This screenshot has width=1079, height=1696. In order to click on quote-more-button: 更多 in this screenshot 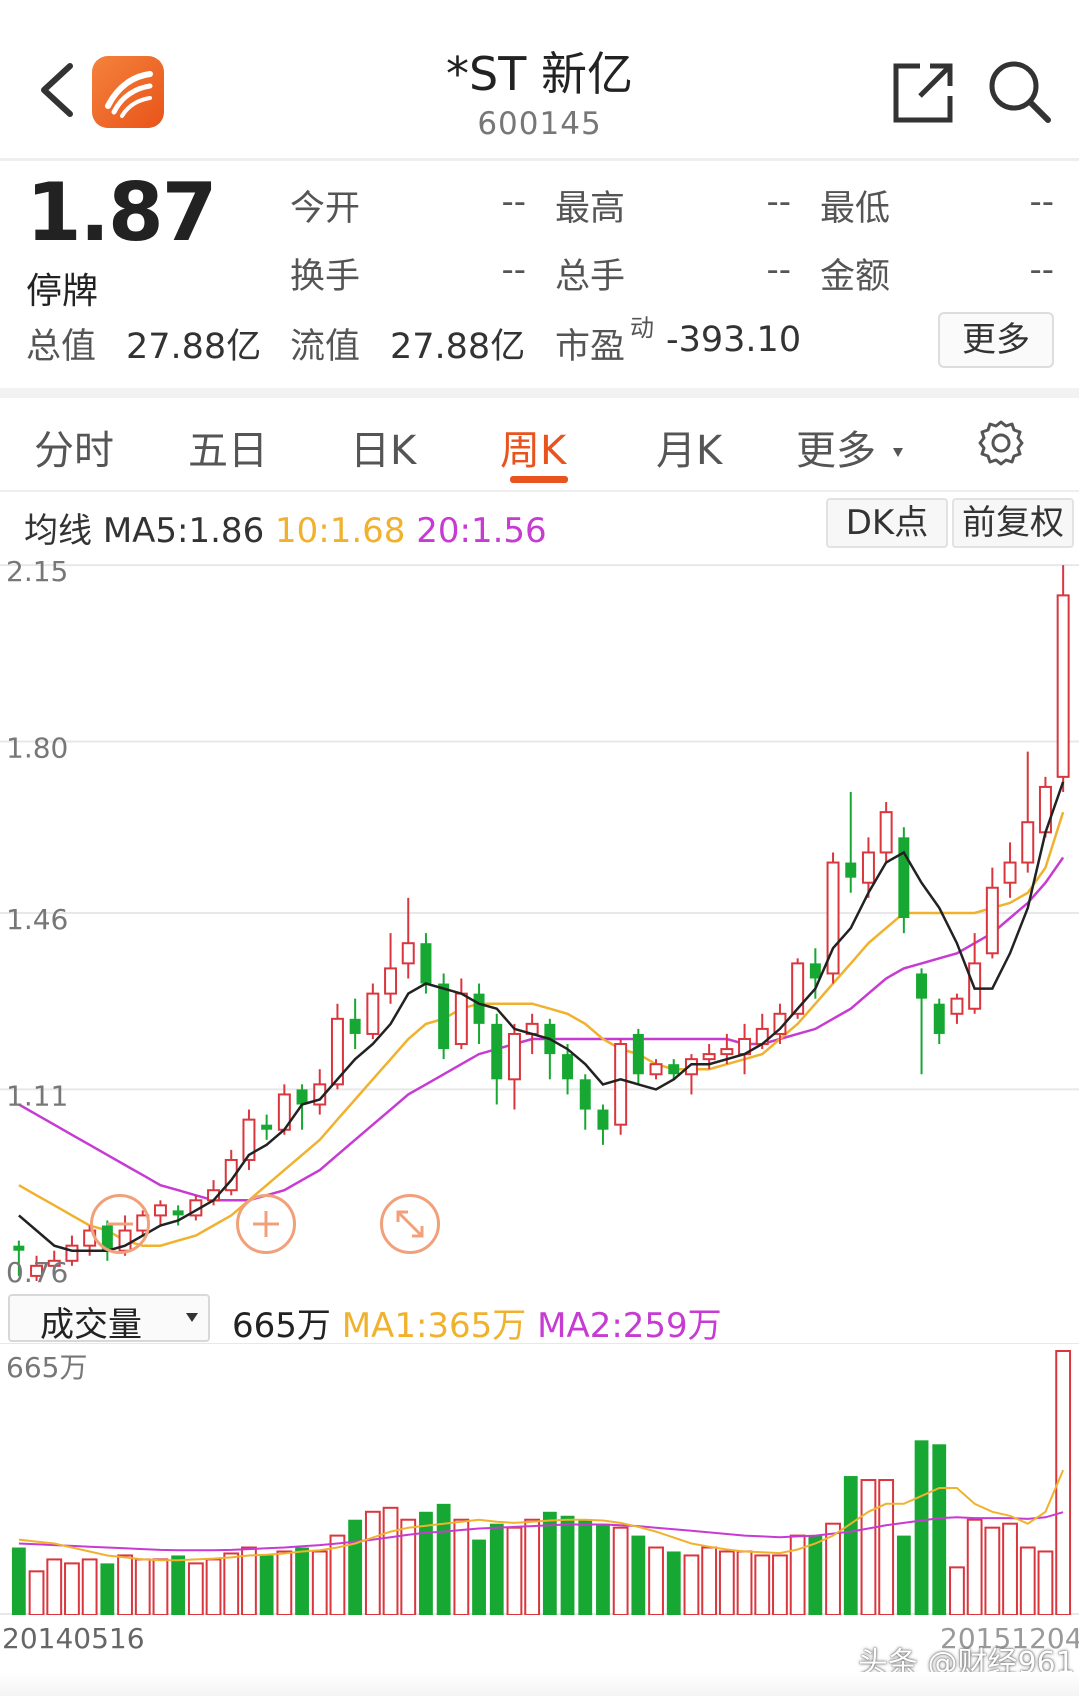, I will do `click(996, 340)`.